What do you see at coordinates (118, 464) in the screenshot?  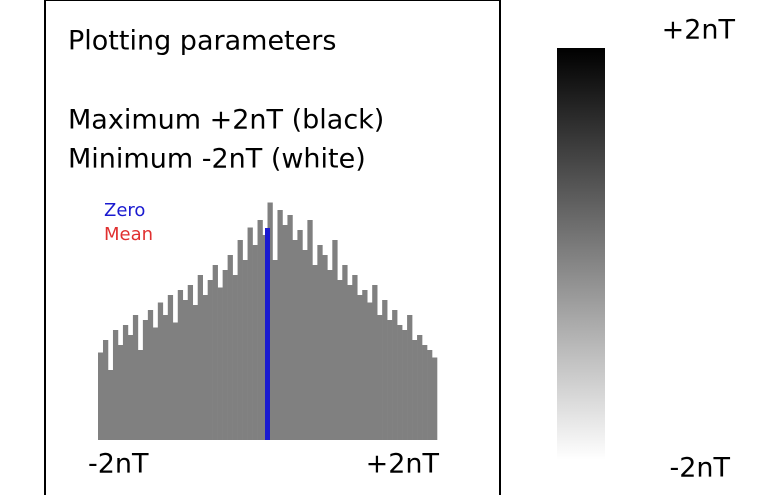 I see `x-tick-label: -2nT` at bounding box center [118, 464].